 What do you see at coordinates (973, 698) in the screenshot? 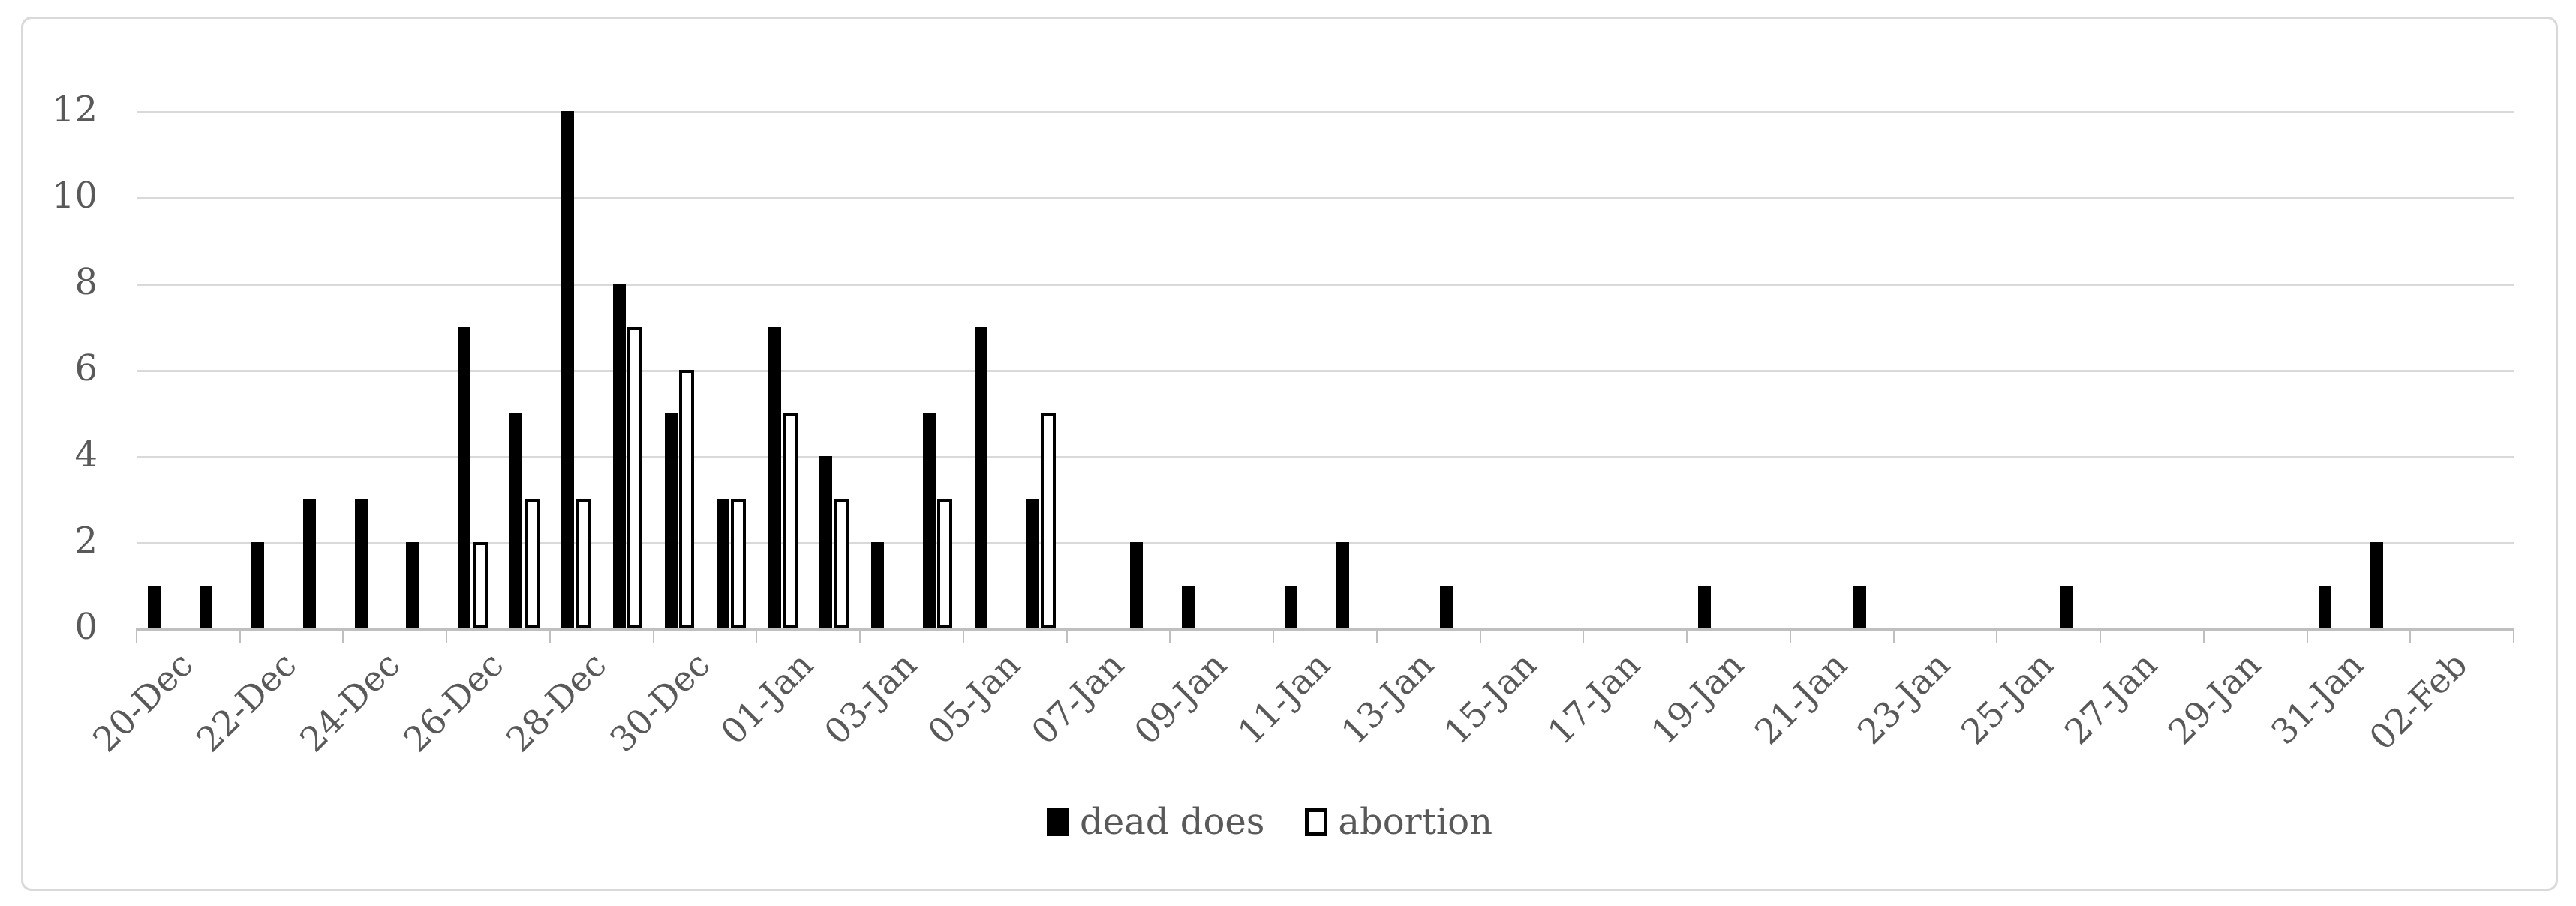
I see `x-axis-label: 05-Jan` at bounding box center [973, 698].